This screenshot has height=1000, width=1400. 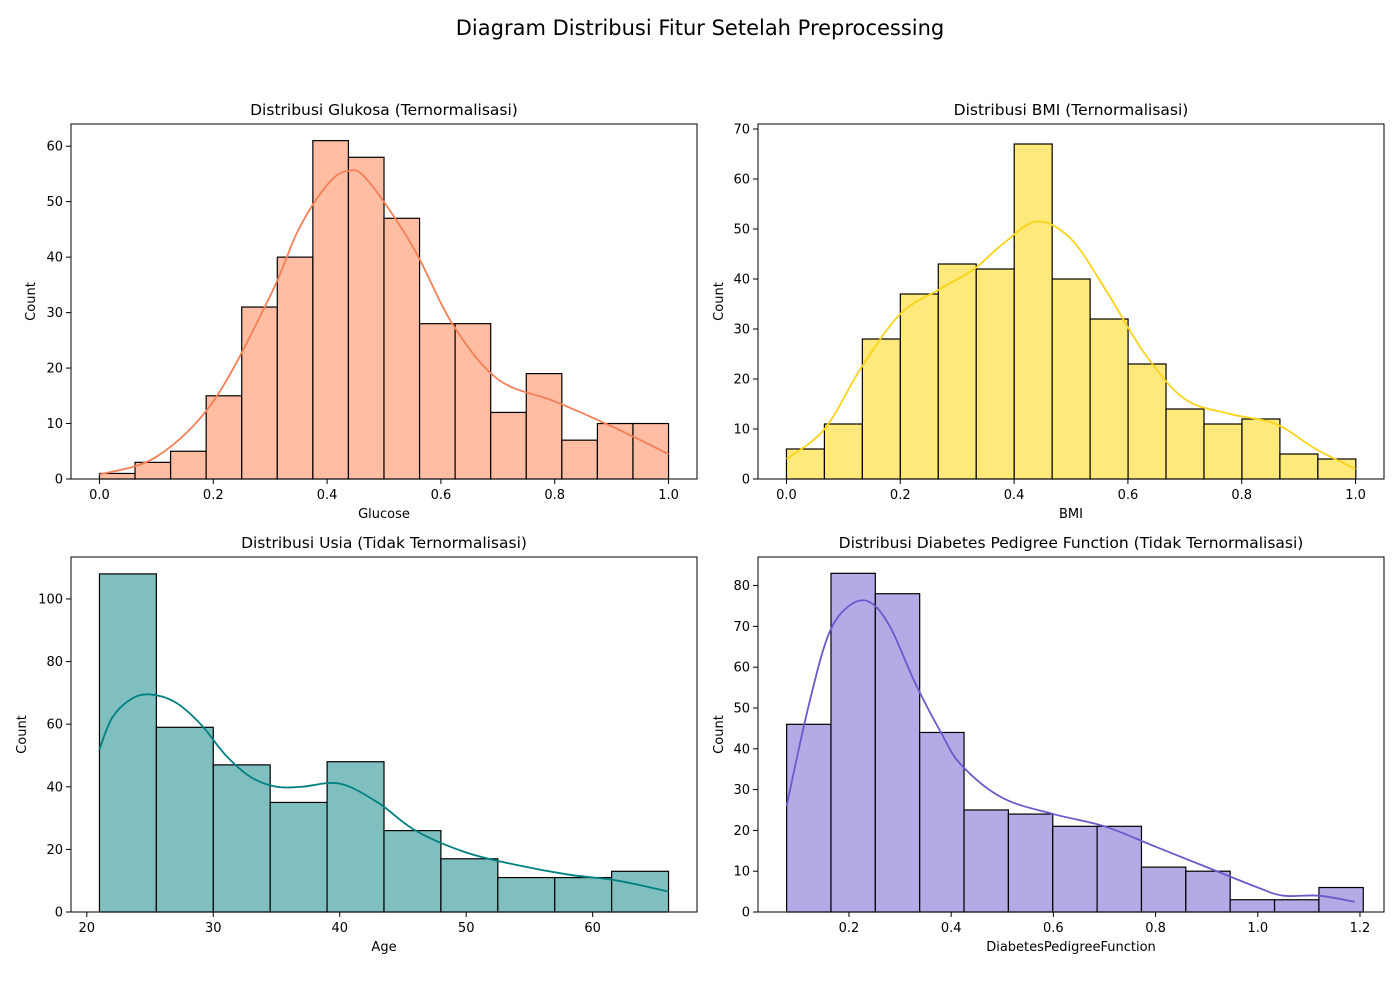 I want to click on x-tick-label: 40, so click(x=339, y=928).